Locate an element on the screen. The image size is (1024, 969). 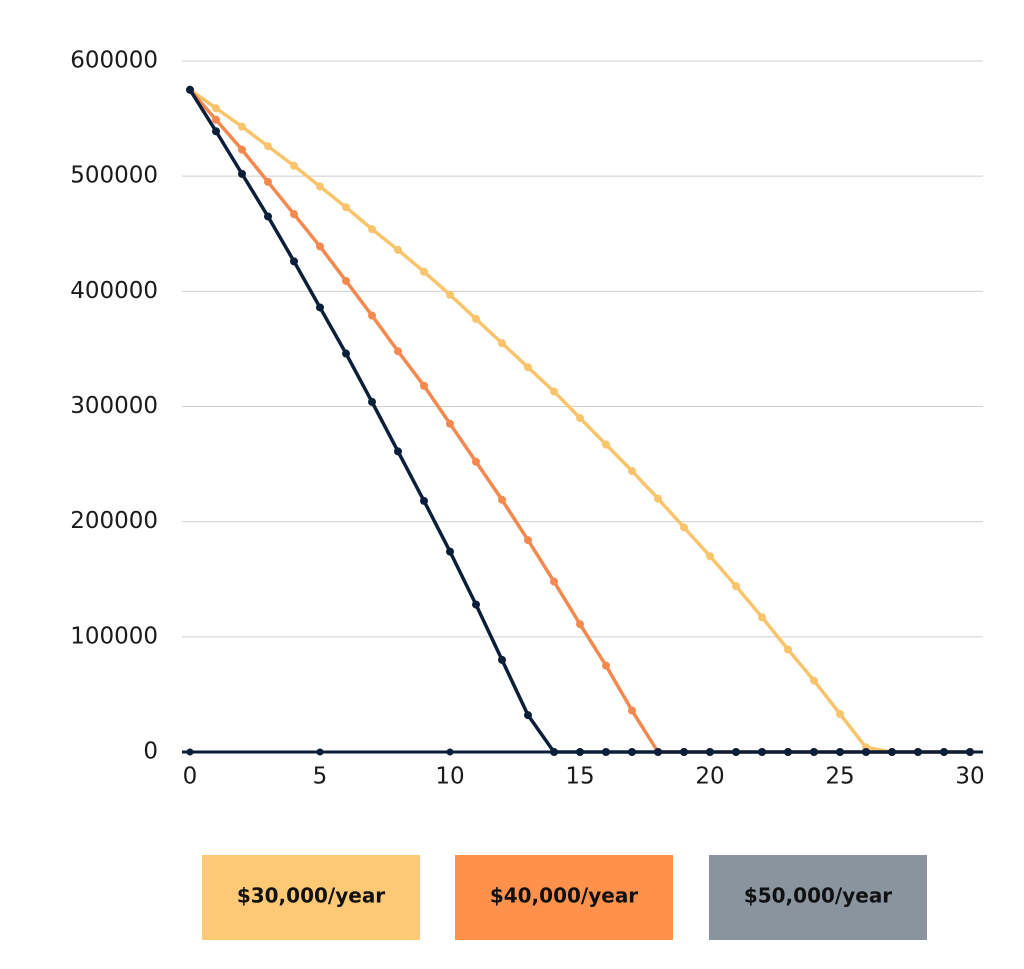
legend-label: $40,000/year is located at coordinates (564, 896).